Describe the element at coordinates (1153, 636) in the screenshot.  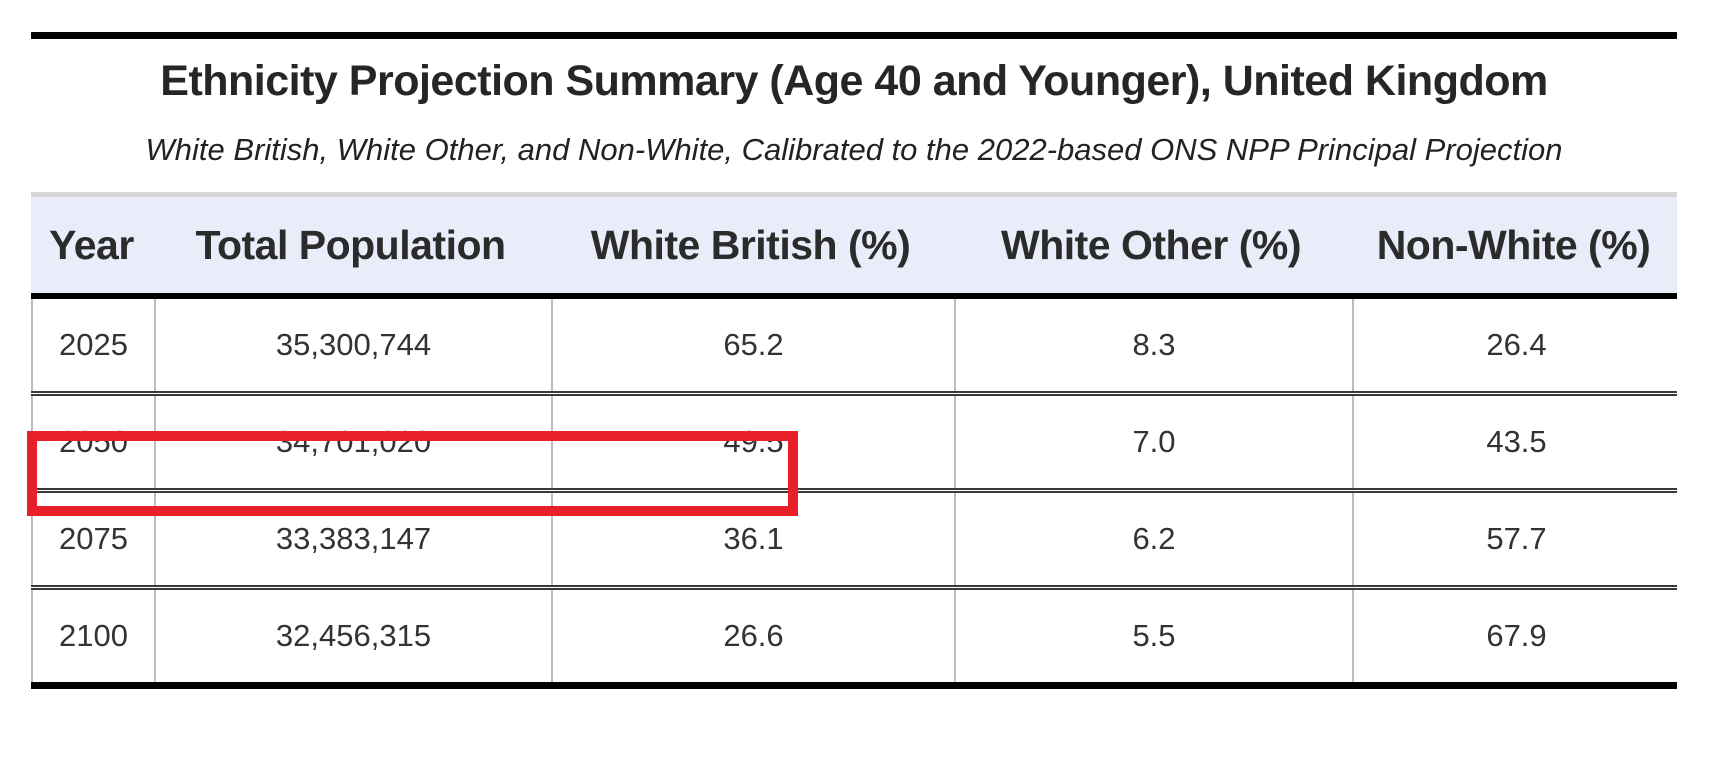
I see `cell-white-other: 5.5` at that location.